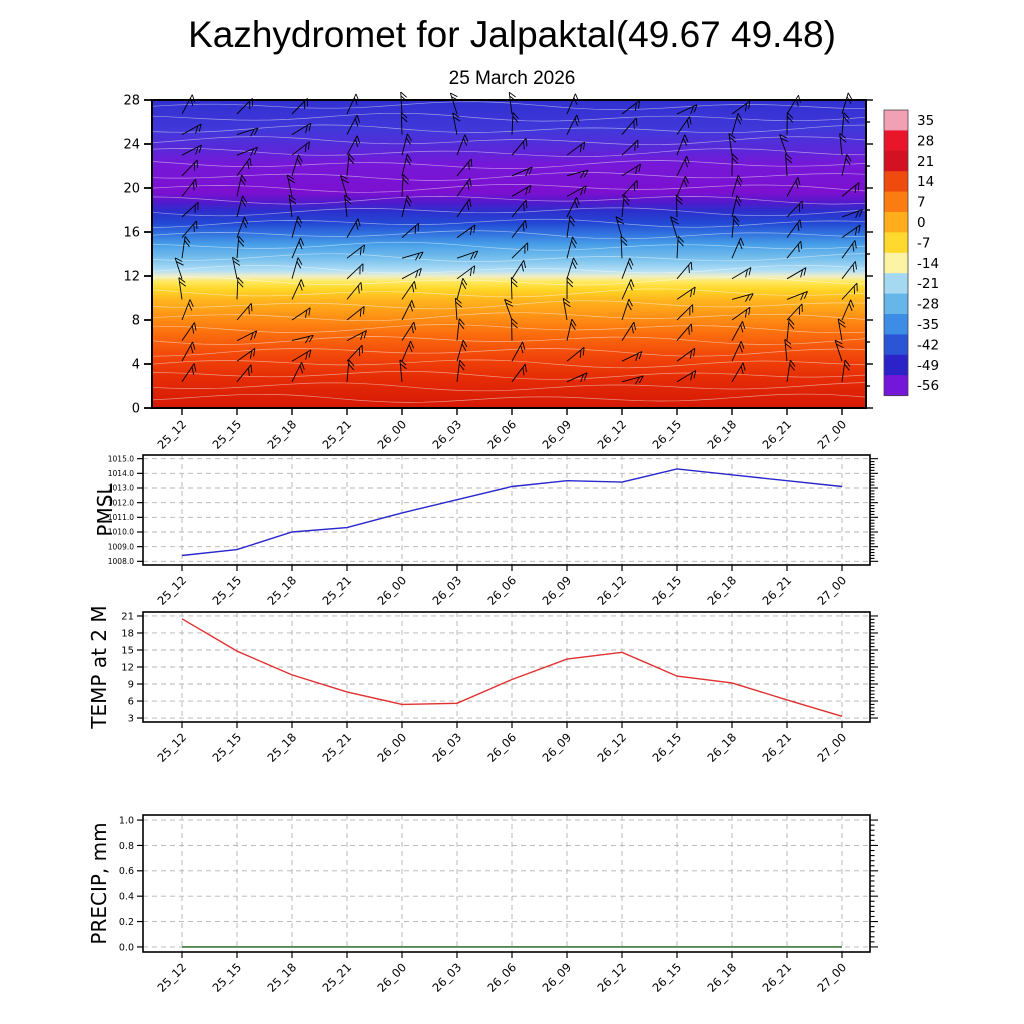  Describe the element at coordinates (928, 264) in the screenshot. I see `colorbar-label: -14` at that location.